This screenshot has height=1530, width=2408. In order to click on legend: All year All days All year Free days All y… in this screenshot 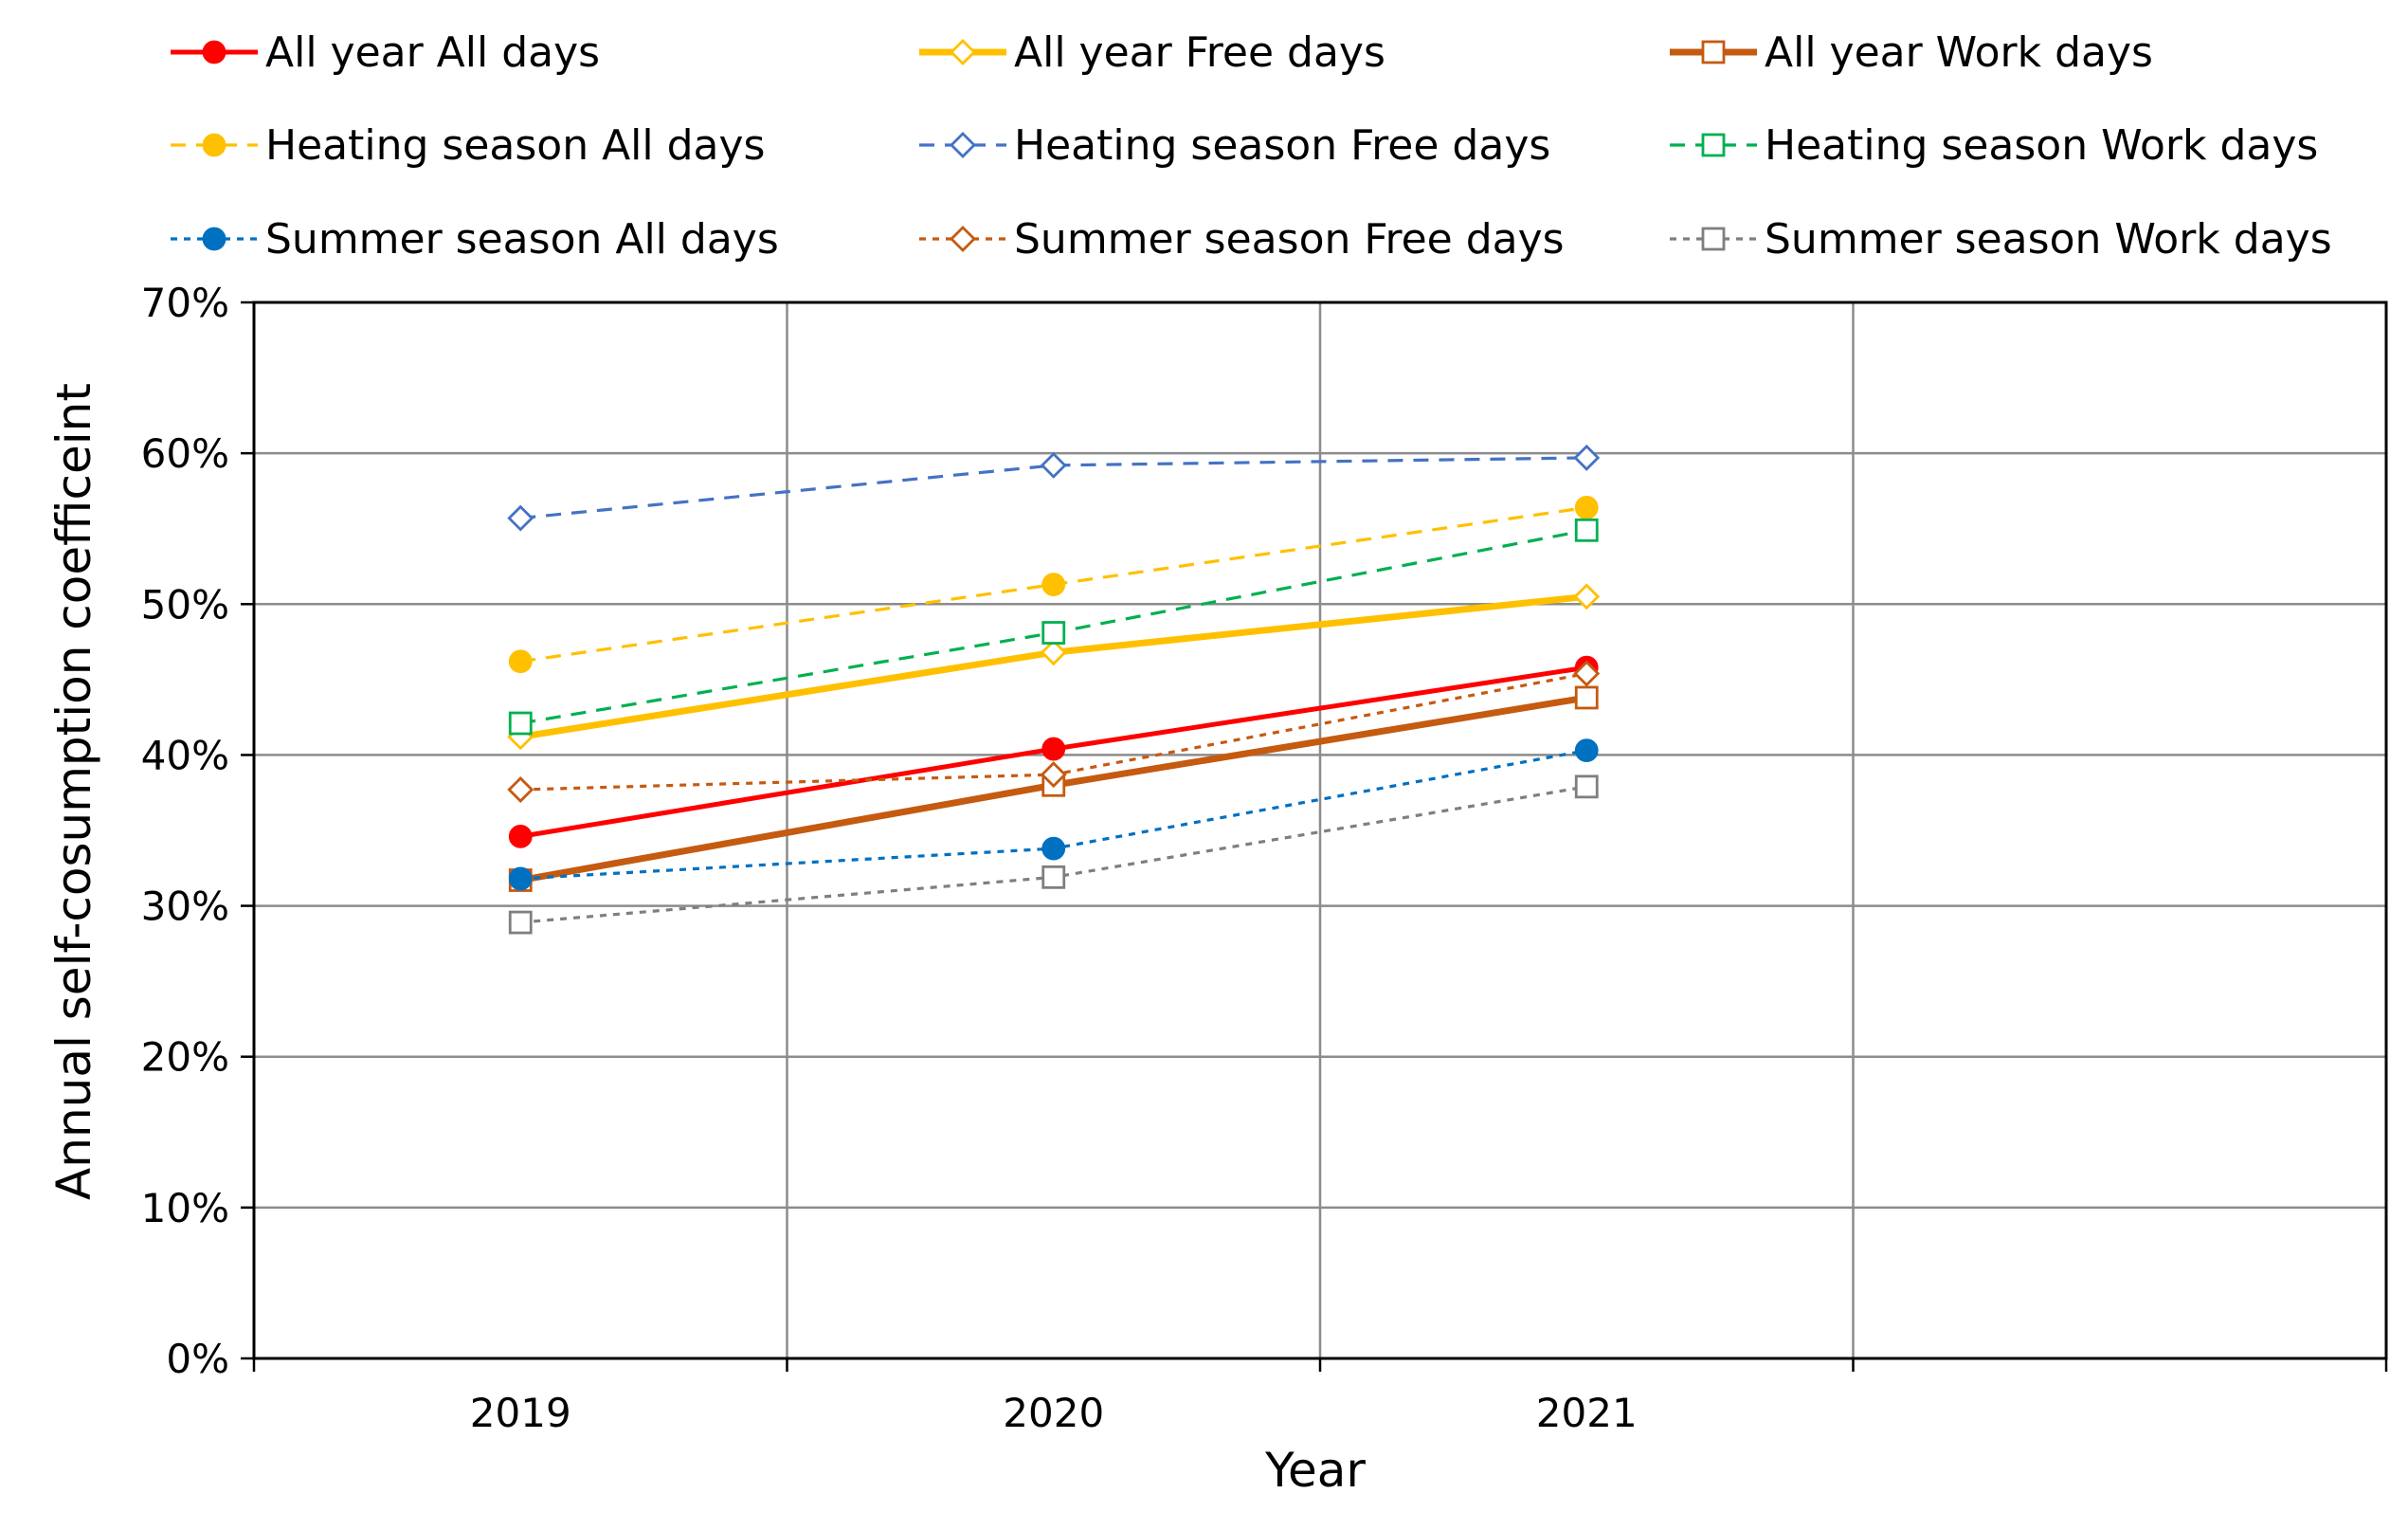, I will do `click(1252, 146)`.